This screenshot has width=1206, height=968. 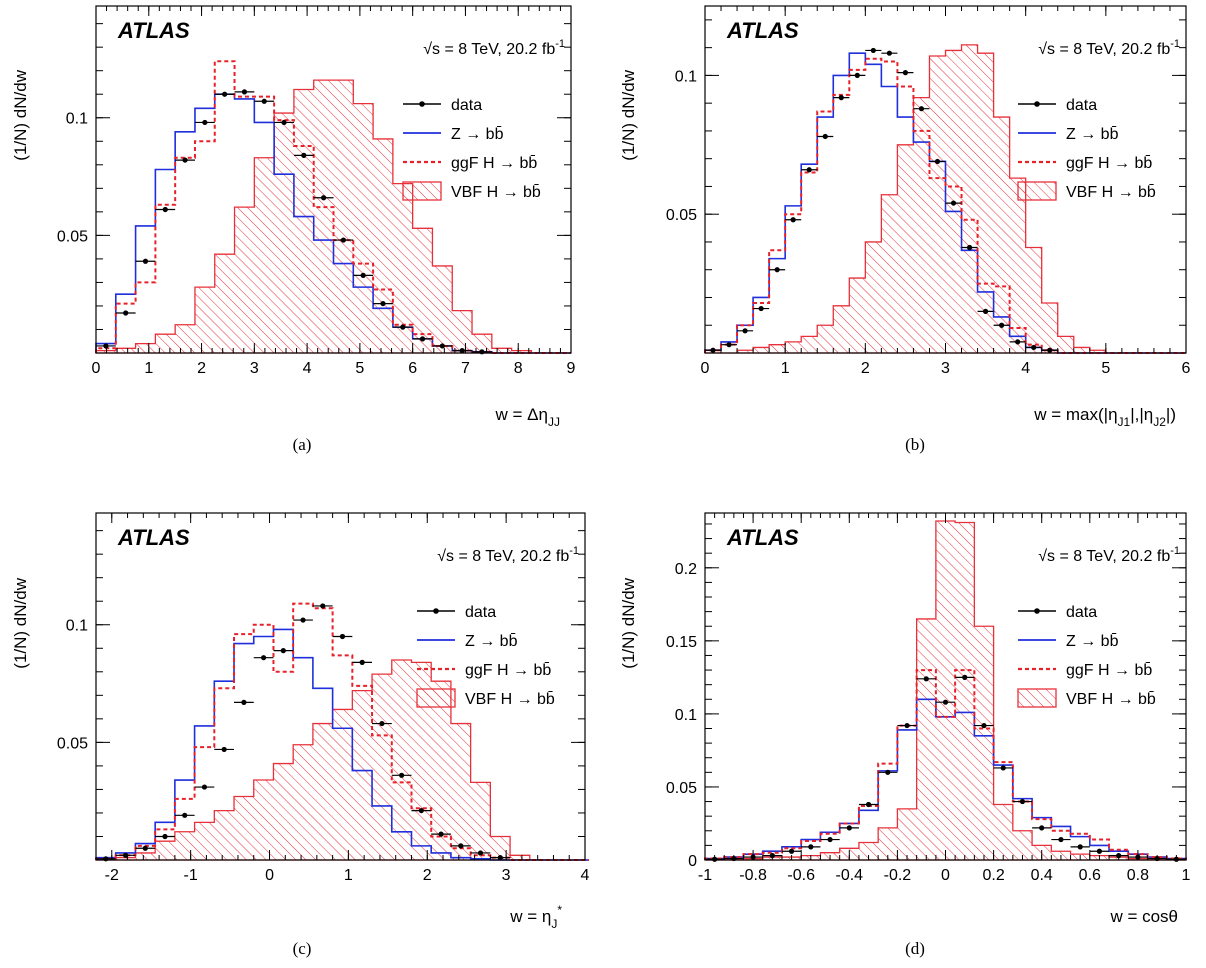 What do you see at coordinates (571, 368) in the screenshot?
I see `x-tick-label: 9` at bounding box center [571, 368].